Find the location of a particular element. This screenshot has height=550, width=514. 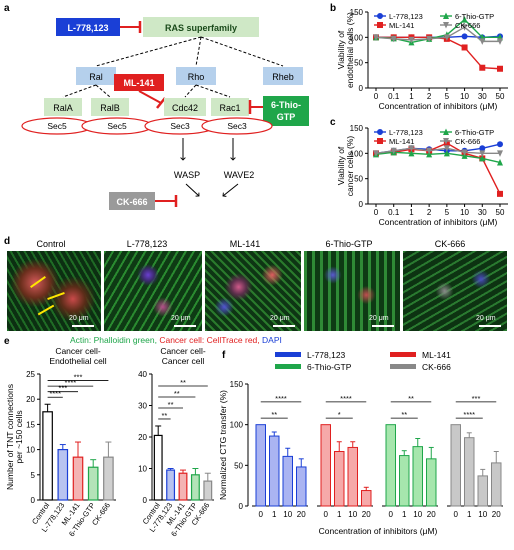

rac1-box is located at coordinates (230, 107).